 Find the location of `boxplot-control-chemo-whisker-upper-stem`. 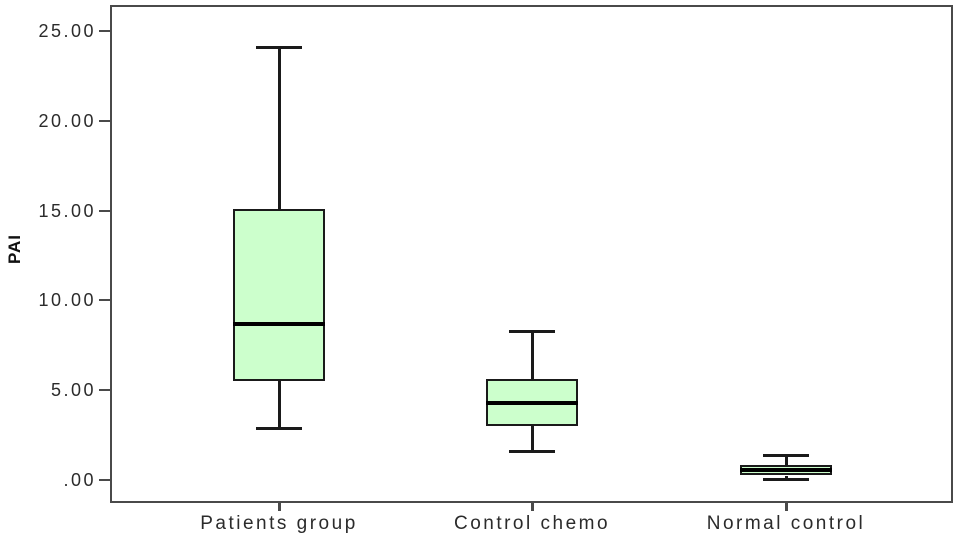

boxplot-control-chemo-whisker-upper-stem is located at coordinates (532, 355).